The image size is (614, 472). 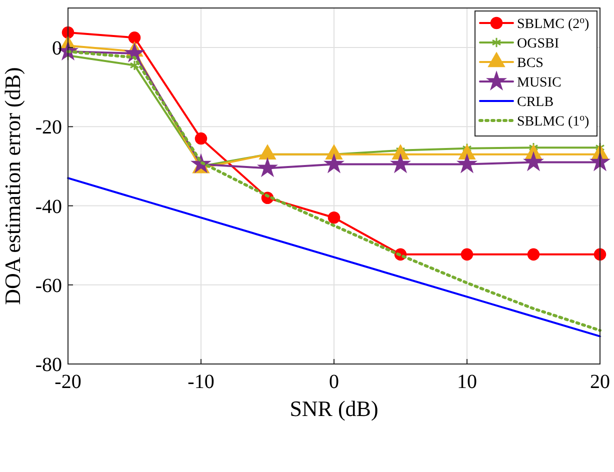 What do you see at coordinates (530, 63) in the screenshot?
I see `legend-label: BCS` at bounding box center [530, 63].